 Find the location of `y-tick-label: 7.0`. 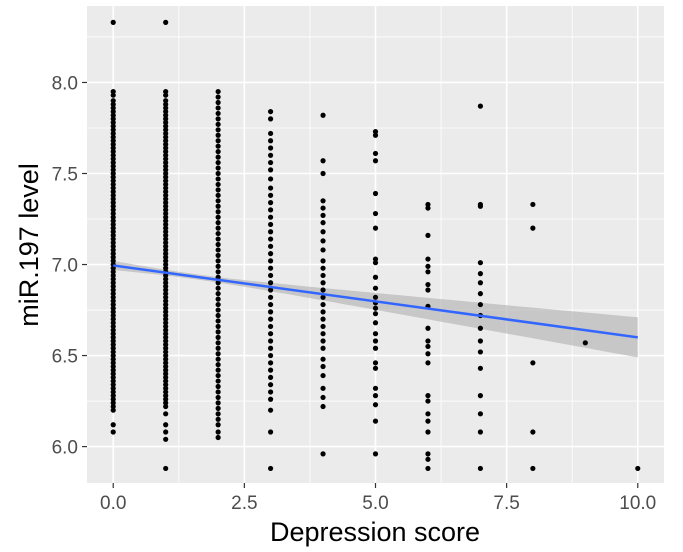

y-tick-label: 7.0 is located at coordinates (65, 266).